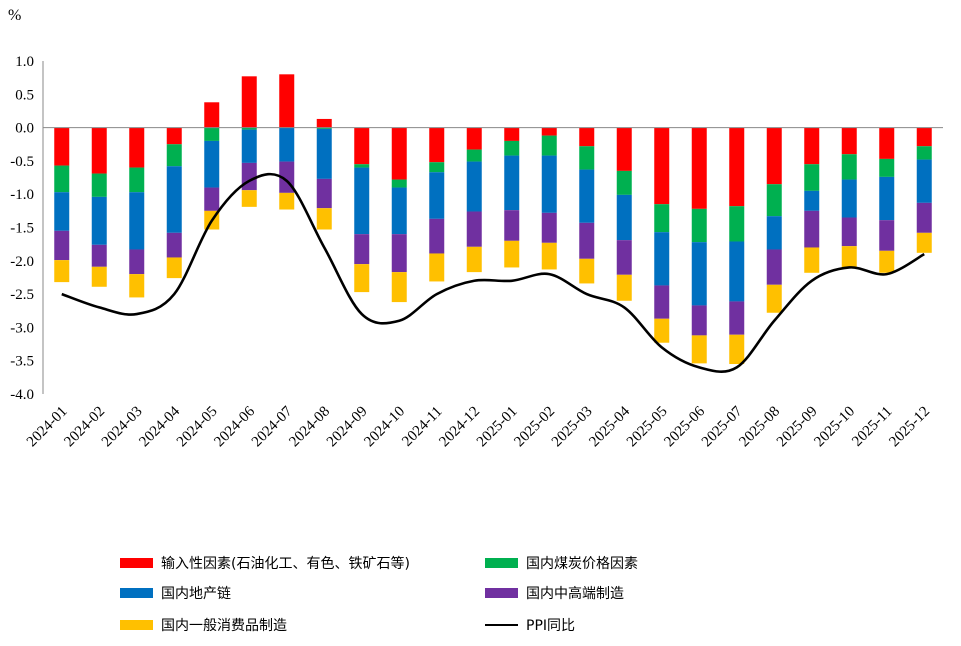 The width and height of the screenshot is (961, 646). What do you see at coordinates (22, 262) in the screenshot?
I see `y-tick-label: -2.0` at bounding box center [22, 262].